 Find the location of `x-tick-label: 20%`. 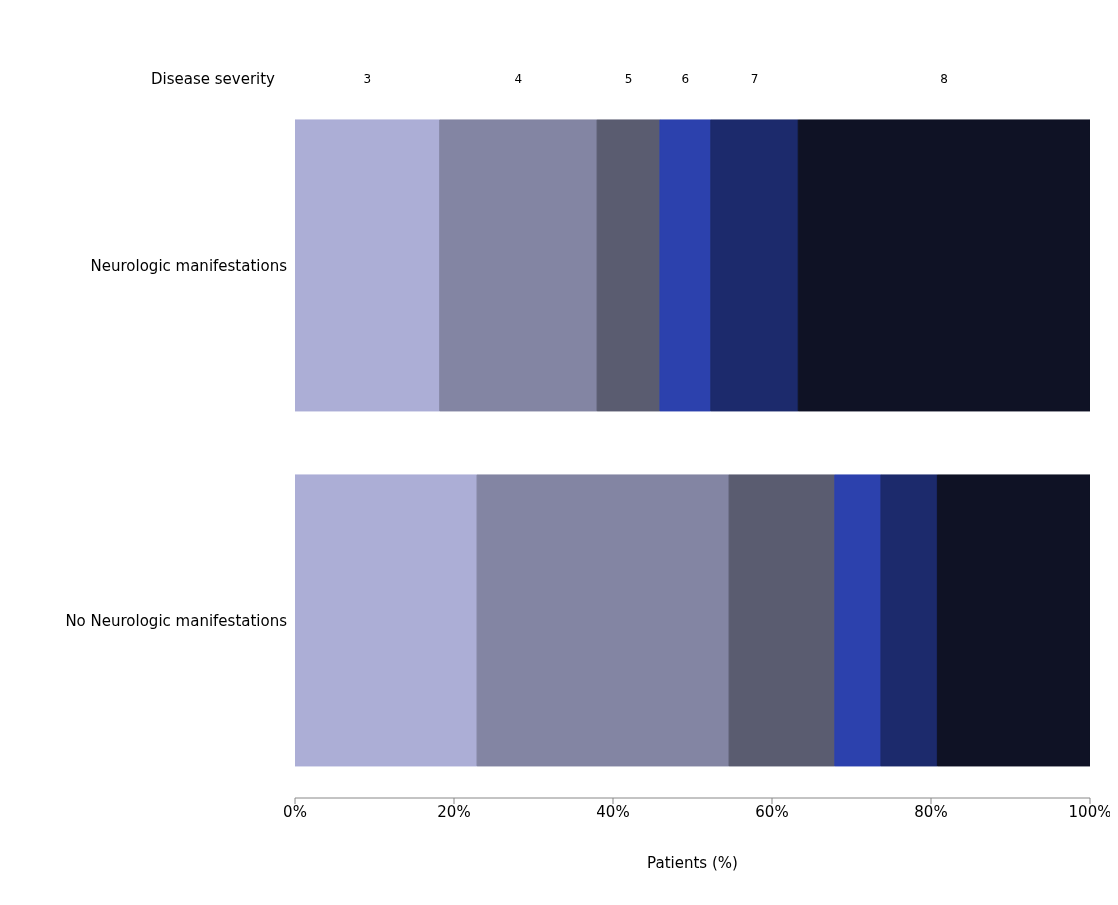

x-tick-label: 20% is located at coordinates (454, 811).